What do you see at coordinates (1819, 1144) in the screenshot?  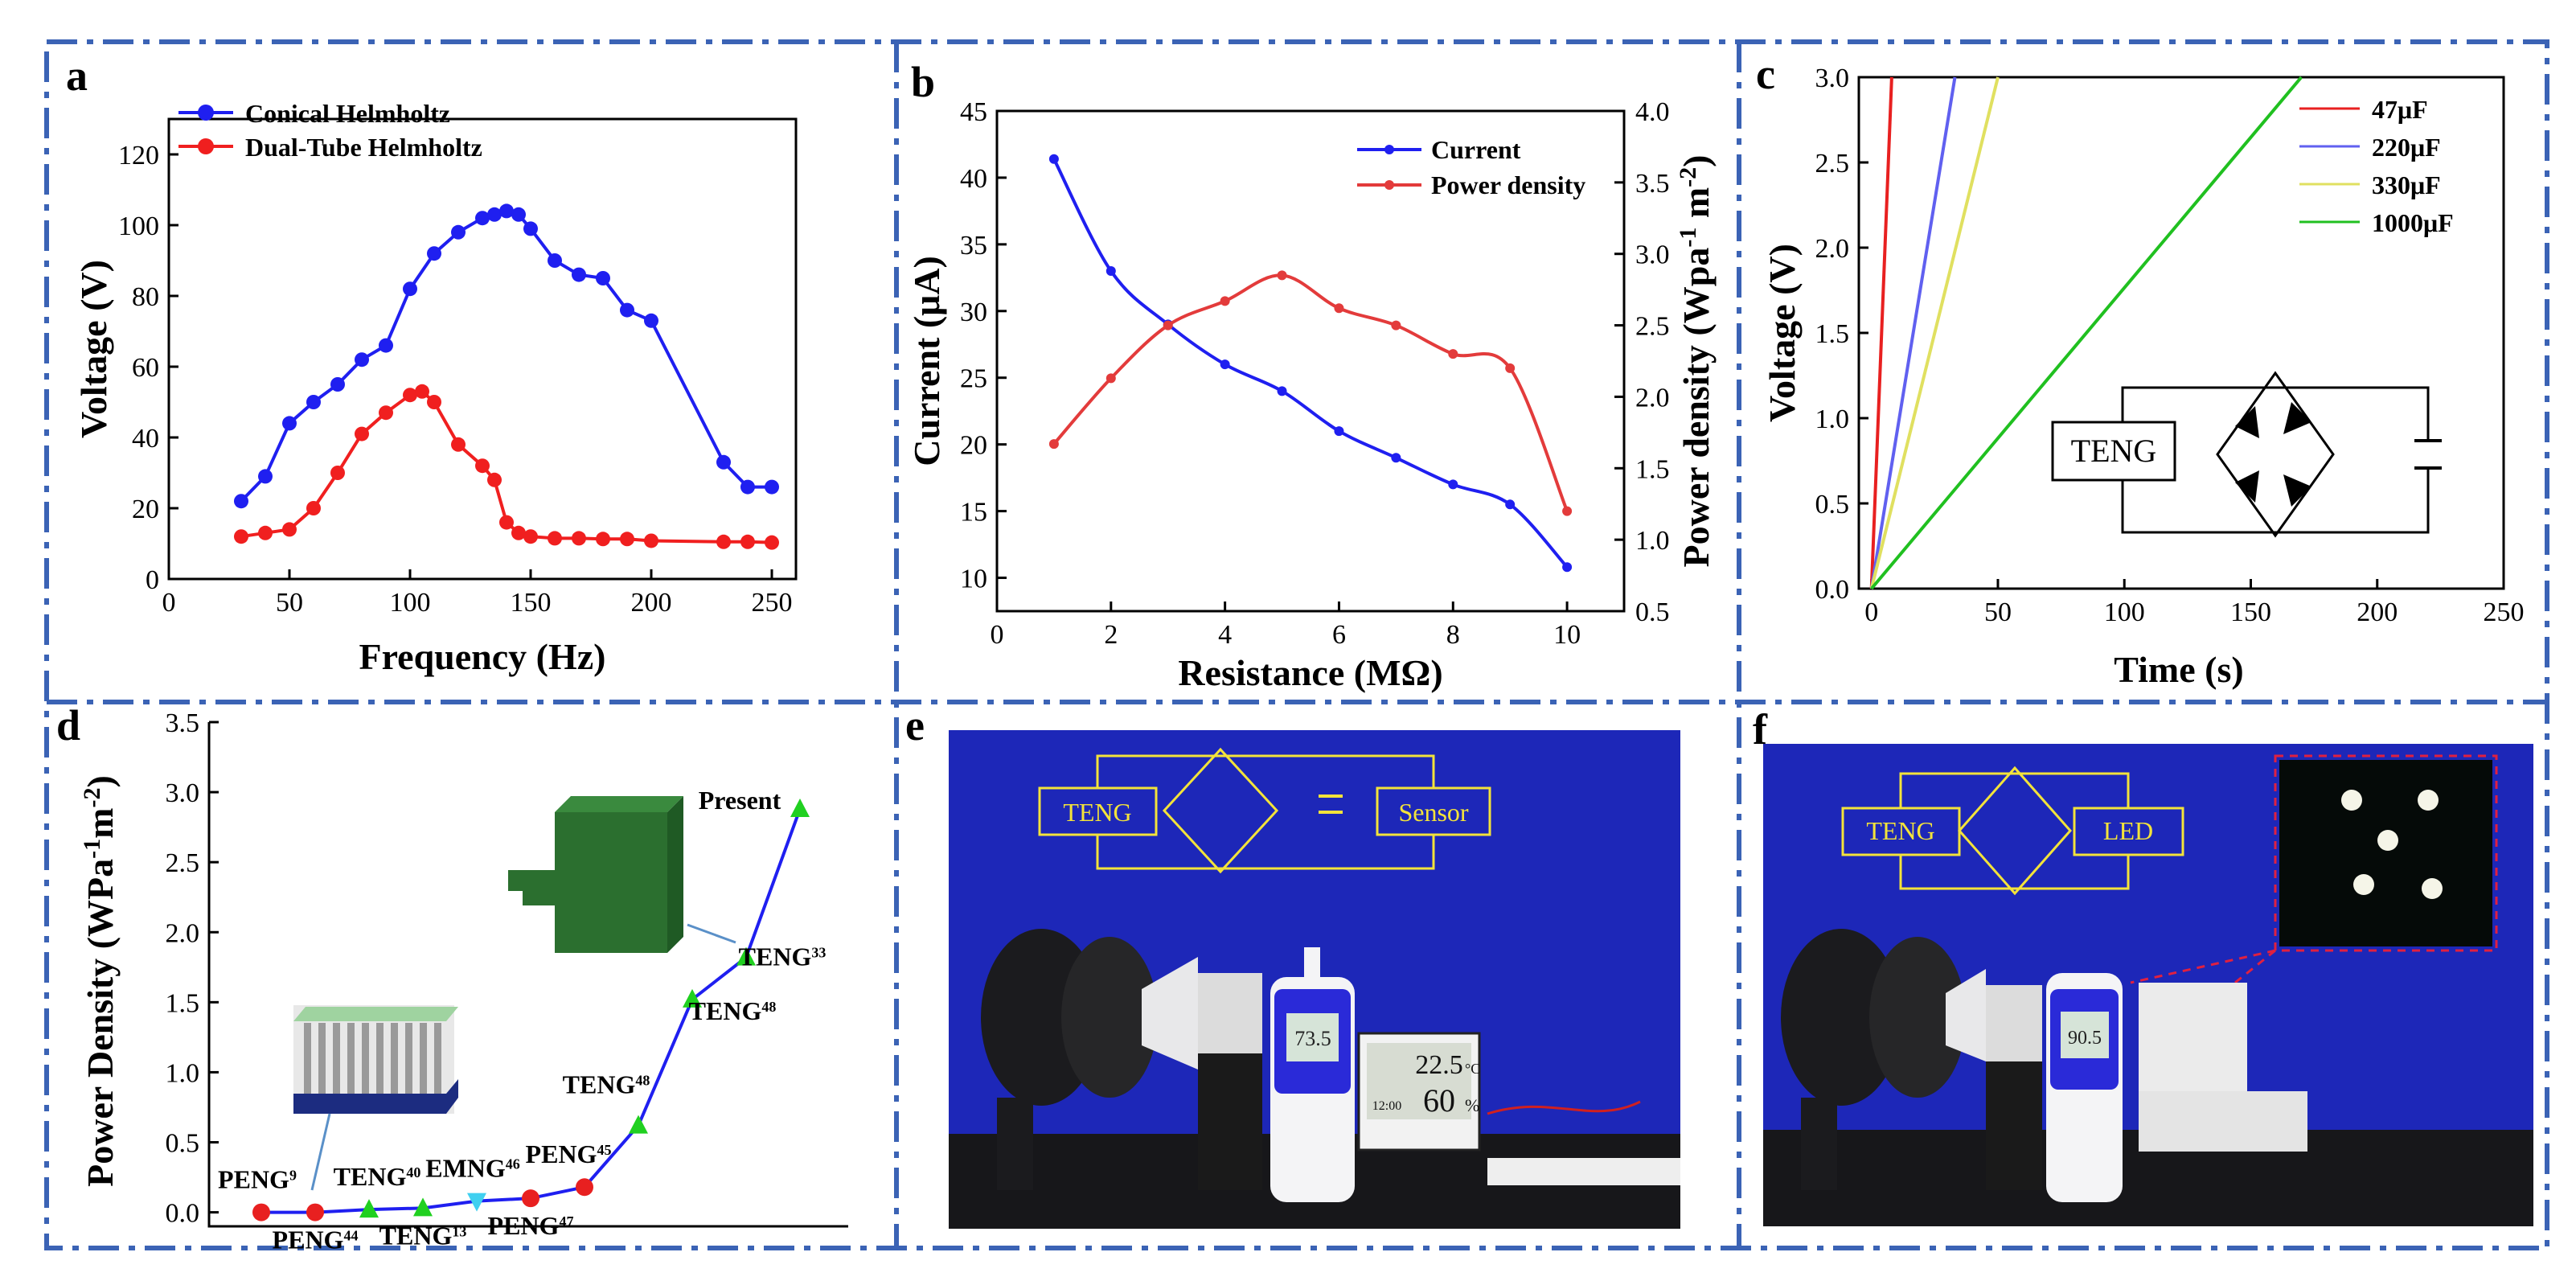 I see `photo-f-speaker-stand` at bounding box center [1819, 1144].